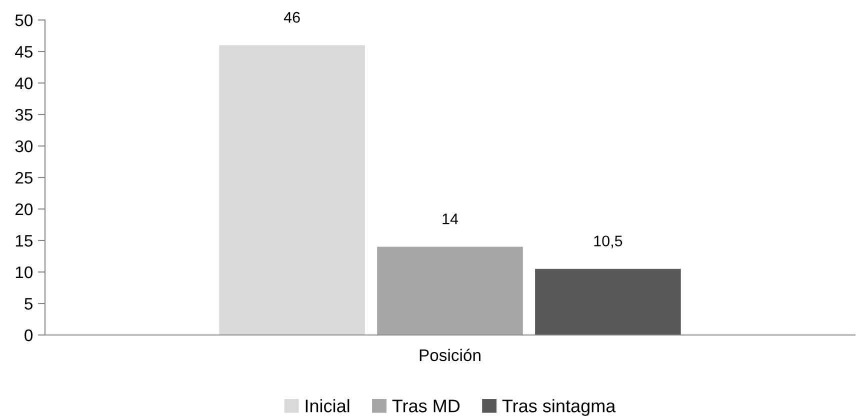  I want to click on y-tick-label: 35, so click(23, 114).